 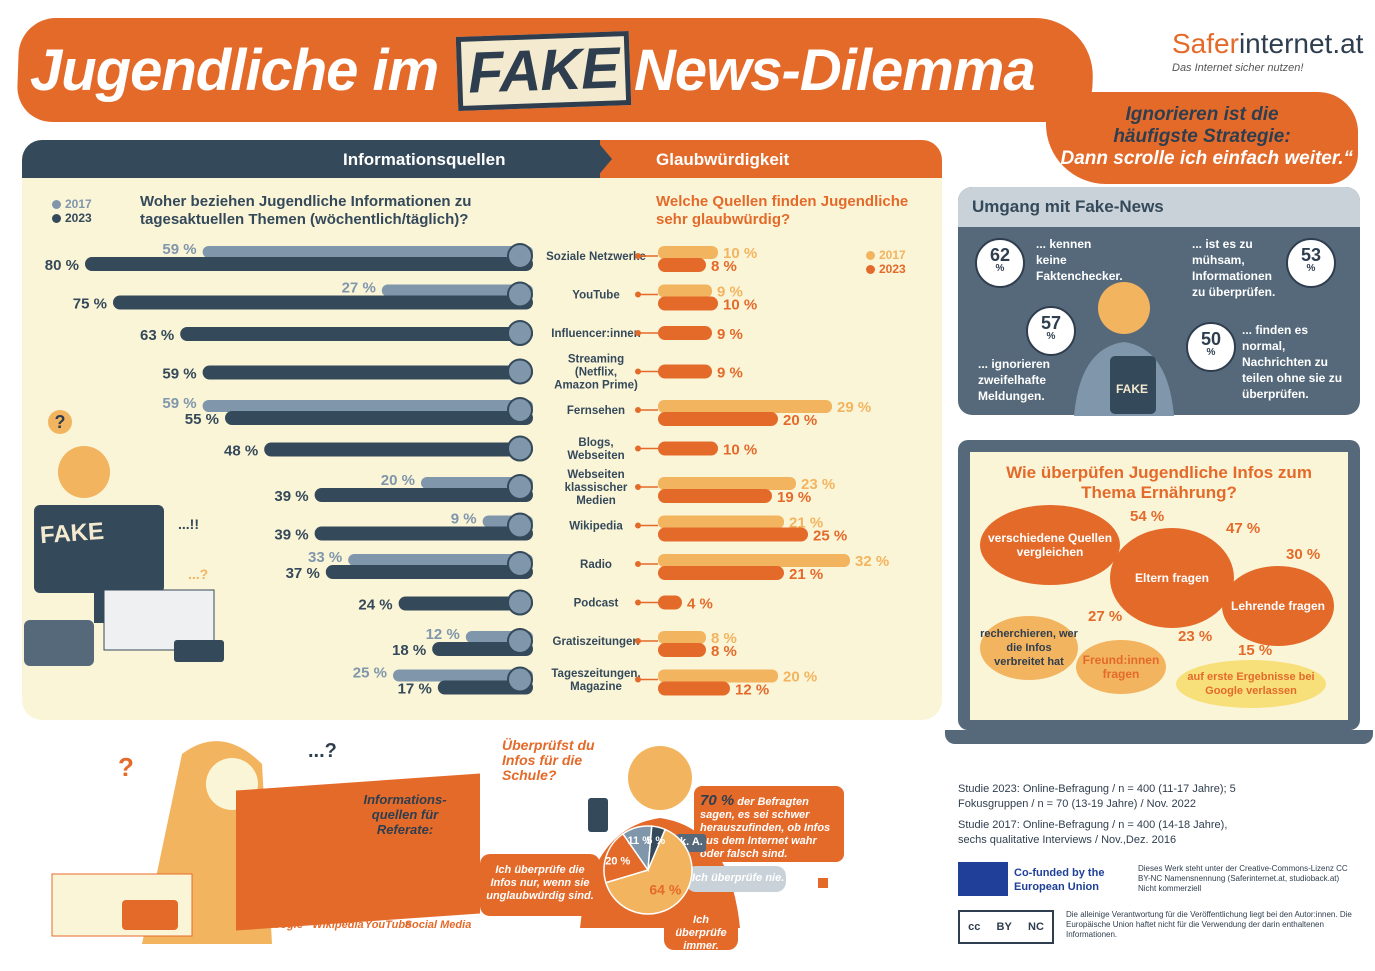 I want to click on category-label: Magazine, so click(x=596, y=687).